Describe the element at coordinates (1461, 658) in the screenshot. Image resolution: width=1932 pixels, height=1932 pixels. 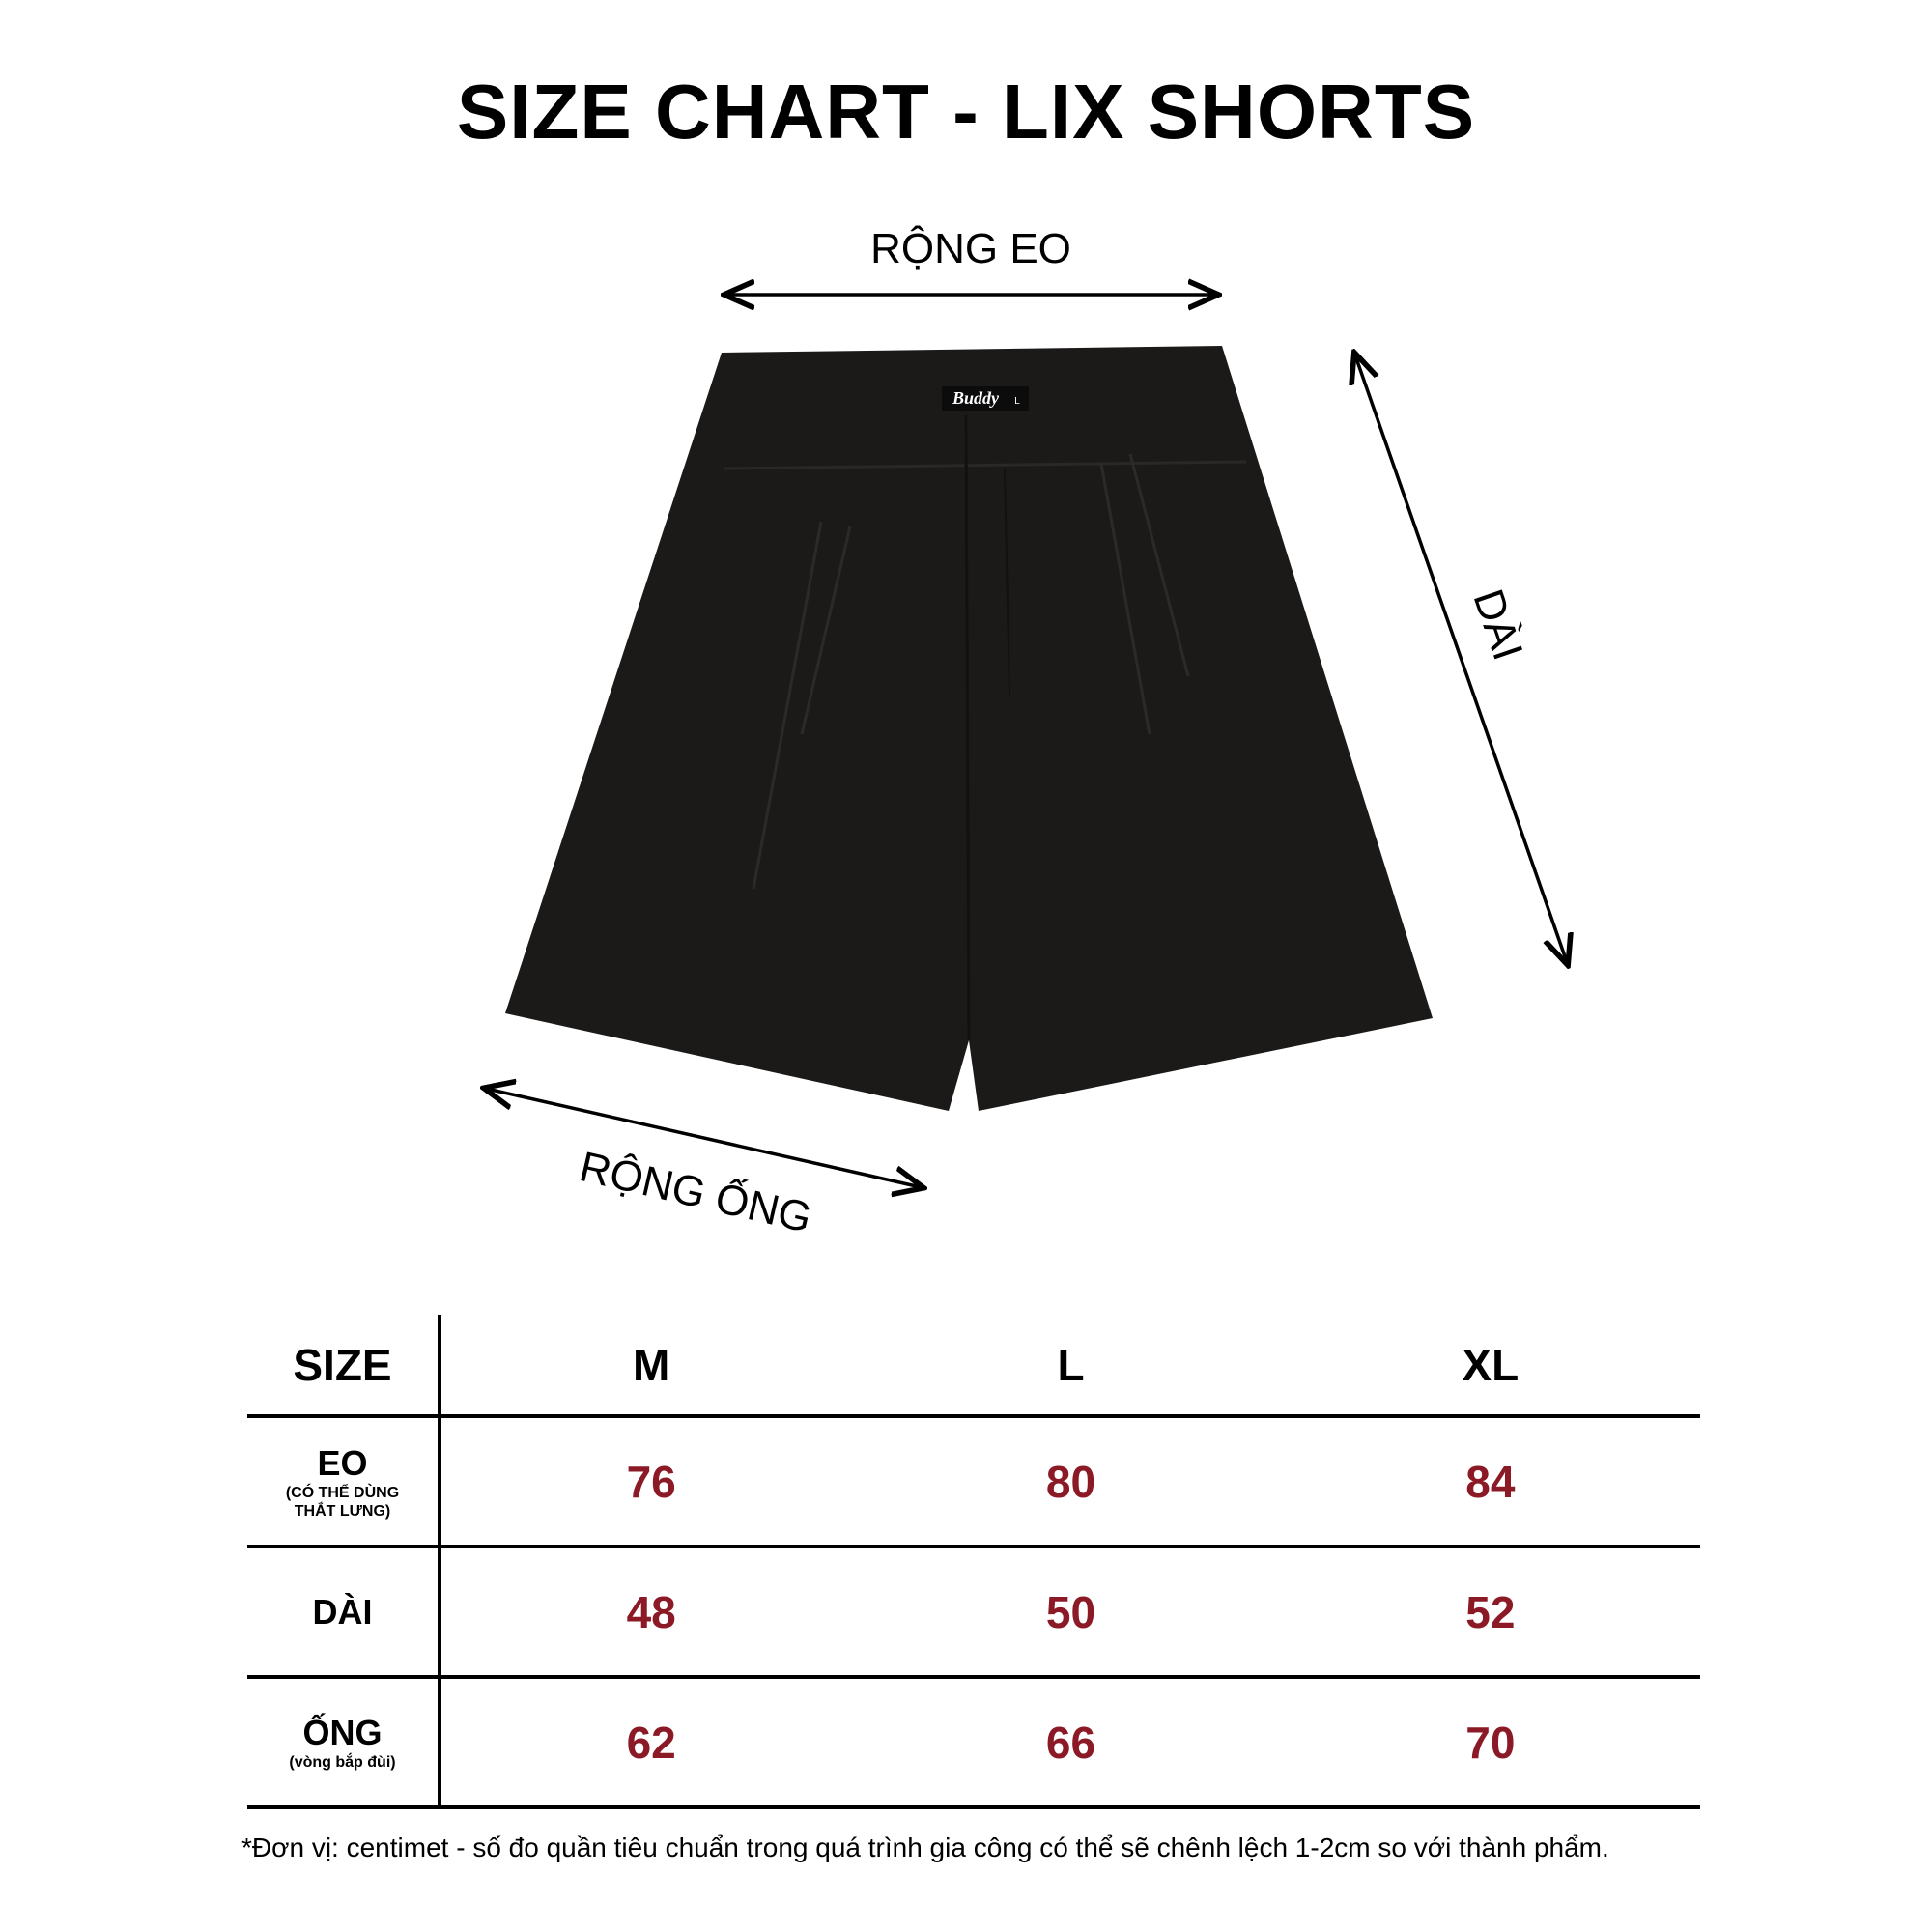
I see `length-arrow` at that location.